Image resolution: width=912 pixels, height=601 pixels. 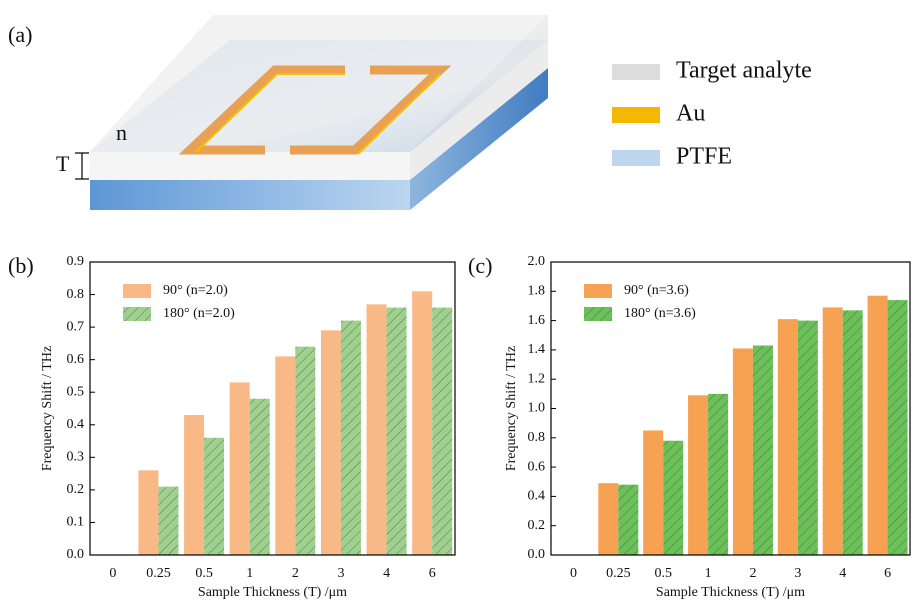 What do you see at coordinates (250, 166) in the screenshot?
I see `analyte-front` at bounding box center [250, 166].